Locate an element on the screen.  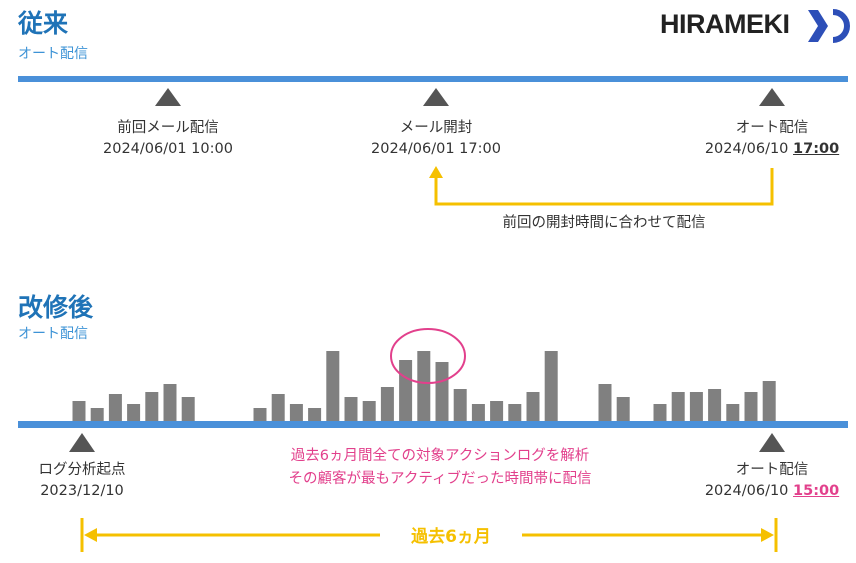
logo-text: HIRAMEKI is located at coordinates (725, 24).